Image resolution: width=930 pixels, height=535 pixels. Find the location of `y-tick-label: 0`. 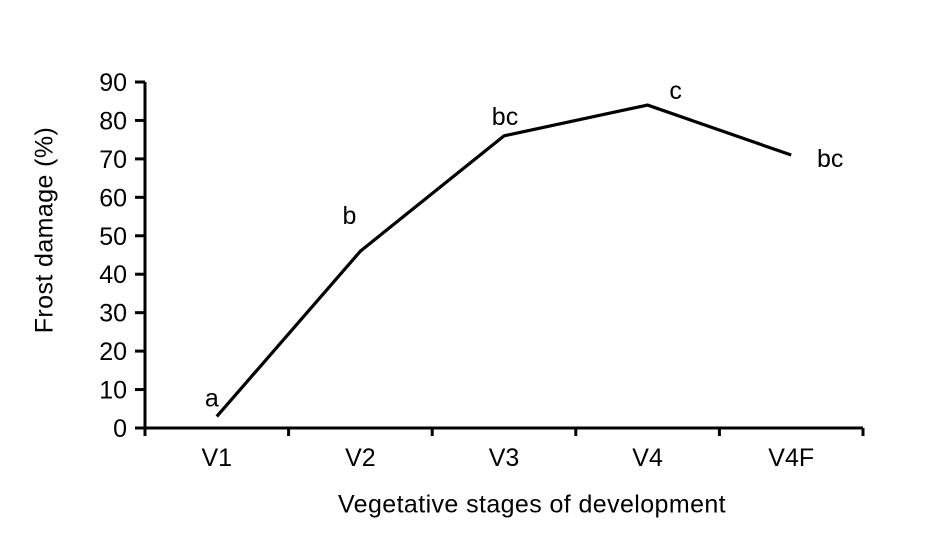

y-tick-label: 0 is located at coordinates (120, 429).